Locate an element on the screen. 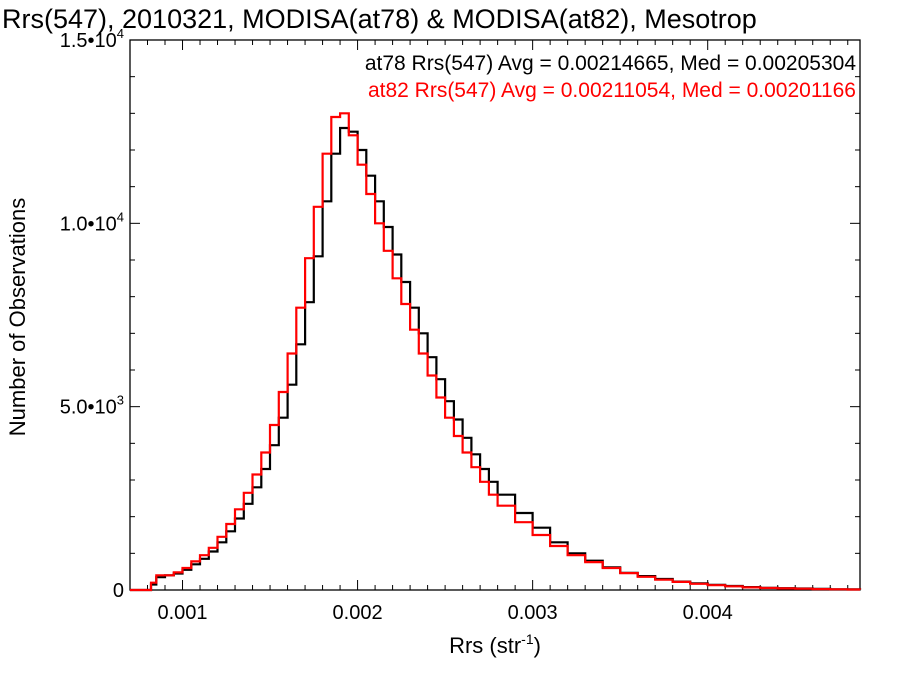 The image size is (900, 675). x-tick-label: 0.002 is located at coordinates (358, 613).